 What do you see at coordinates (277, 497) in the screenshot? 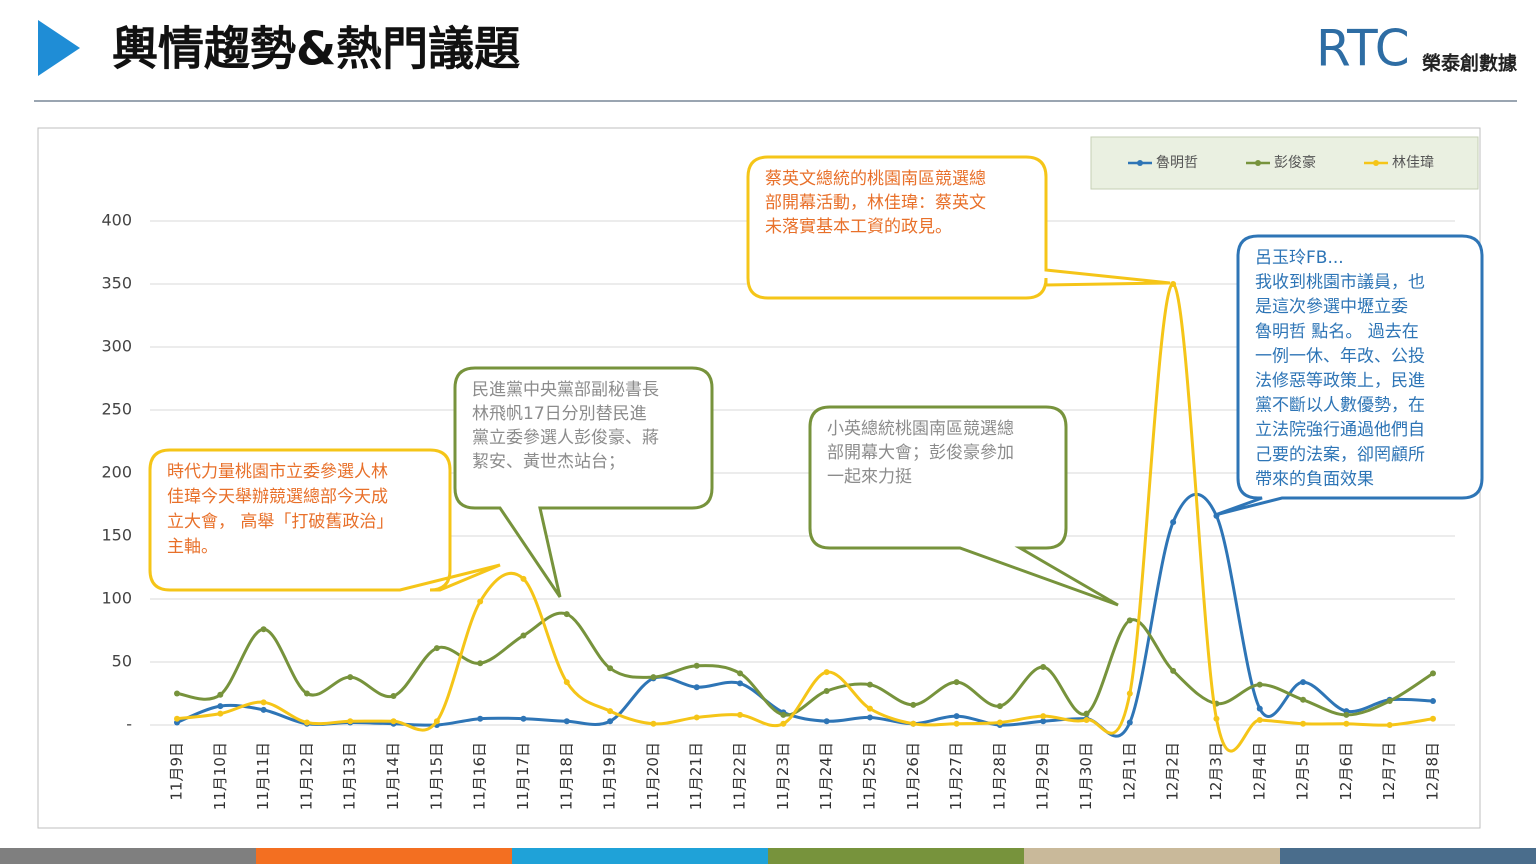
I see `callout-text: 佳瑋今天舉辦競選總部今天成` at bounding box center [277, 497].